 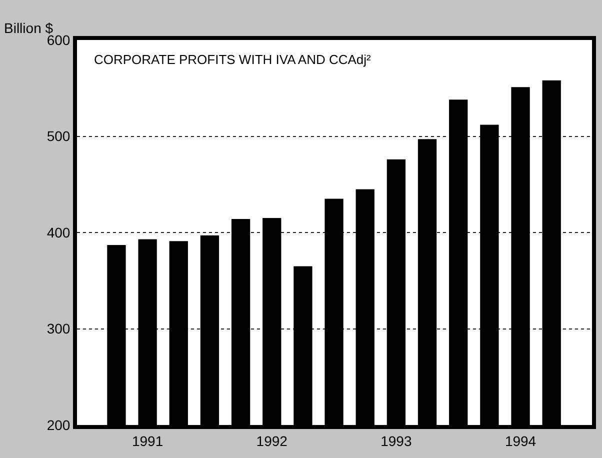 I want to click on y-tick-label: 200, so click(x=58, y=424).